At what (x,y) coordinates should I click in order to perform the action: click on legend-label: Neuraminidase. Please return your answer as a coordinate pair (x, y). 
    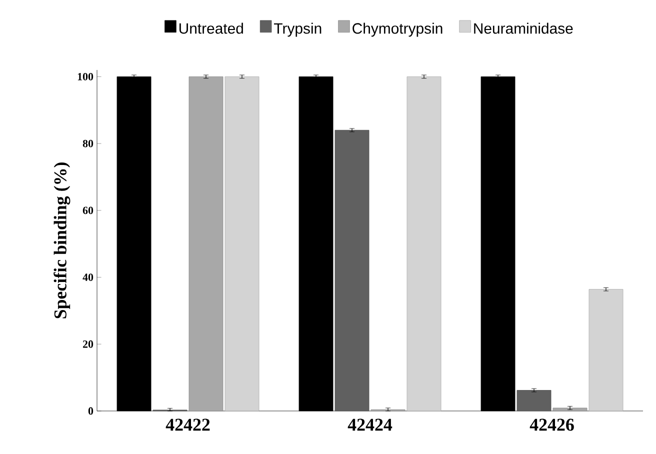
    Looking at the image, I should click on (523, 28).